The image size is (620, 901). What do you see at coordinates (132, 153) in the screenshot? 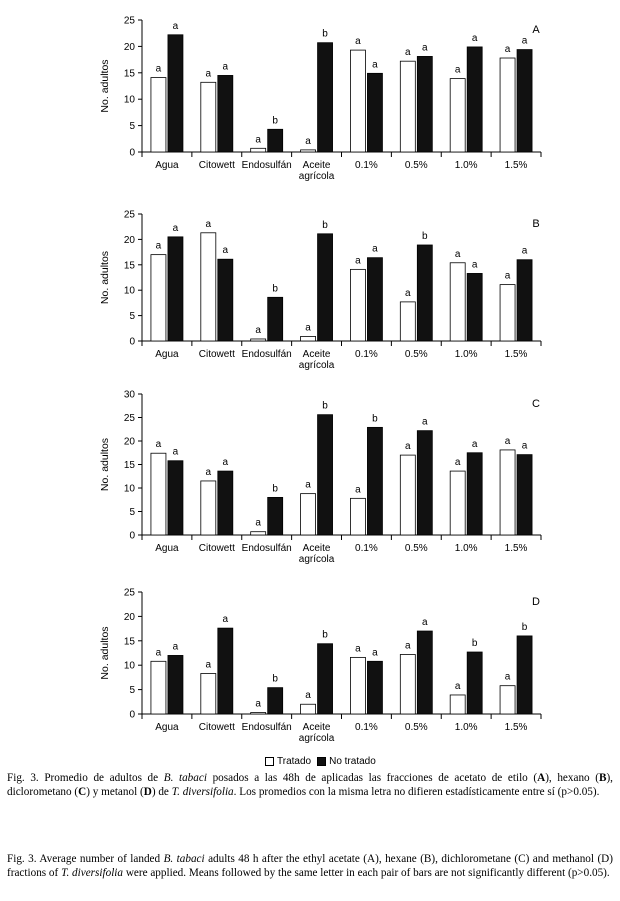
I see `panel-a-y-tick-label: 0` at bounding box center [132, 153].